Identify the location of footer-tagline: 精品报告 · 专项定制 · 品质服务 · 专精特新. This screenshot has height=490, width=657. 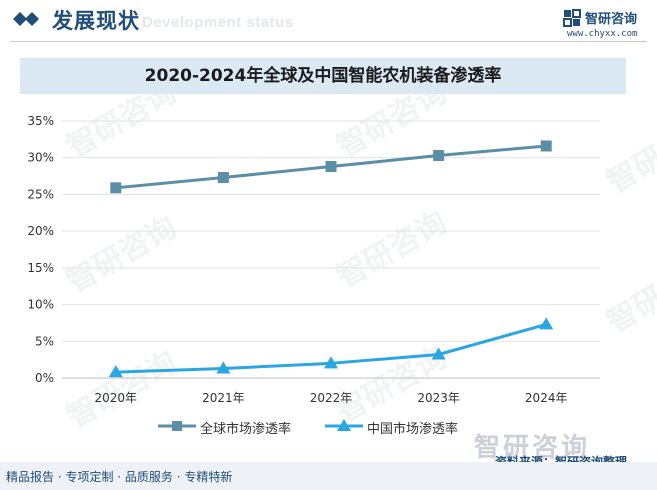
(119, 477).